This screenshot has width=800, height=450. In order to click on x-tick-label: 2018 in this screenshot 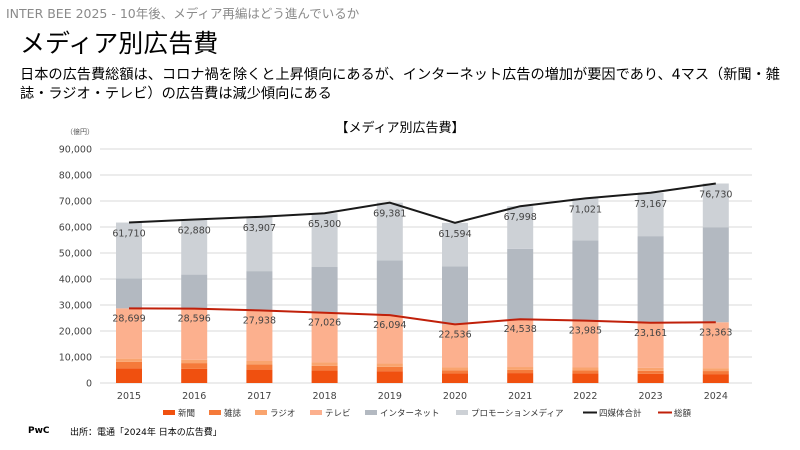, I will do `click(325, 396)`.